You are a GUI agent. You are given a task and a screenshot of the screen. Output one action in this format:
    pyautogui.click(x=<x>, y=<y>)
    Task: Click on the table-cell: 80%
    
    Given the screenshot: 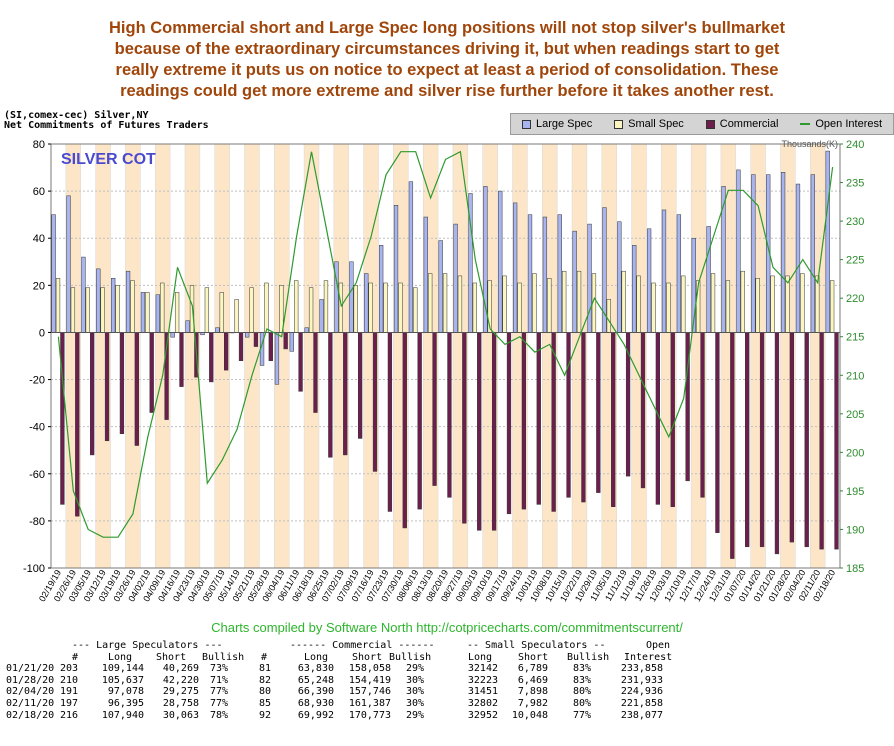 What is the action you would take?
    pyautogui.click(x=581, y=692)
    